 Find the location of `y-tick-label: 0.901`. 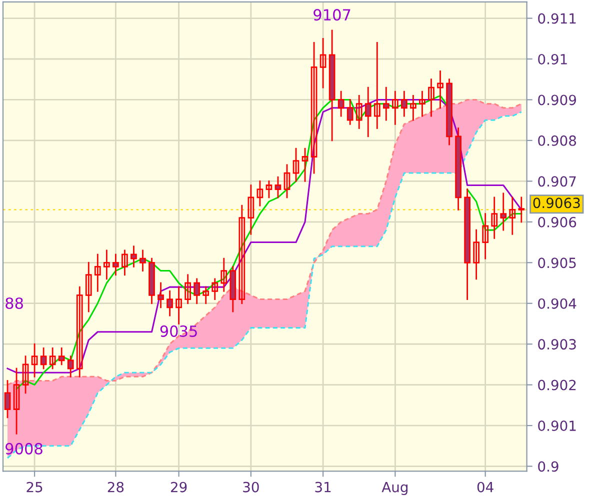

y-tick-label: 0.901 is located at coordinates (557, 426).